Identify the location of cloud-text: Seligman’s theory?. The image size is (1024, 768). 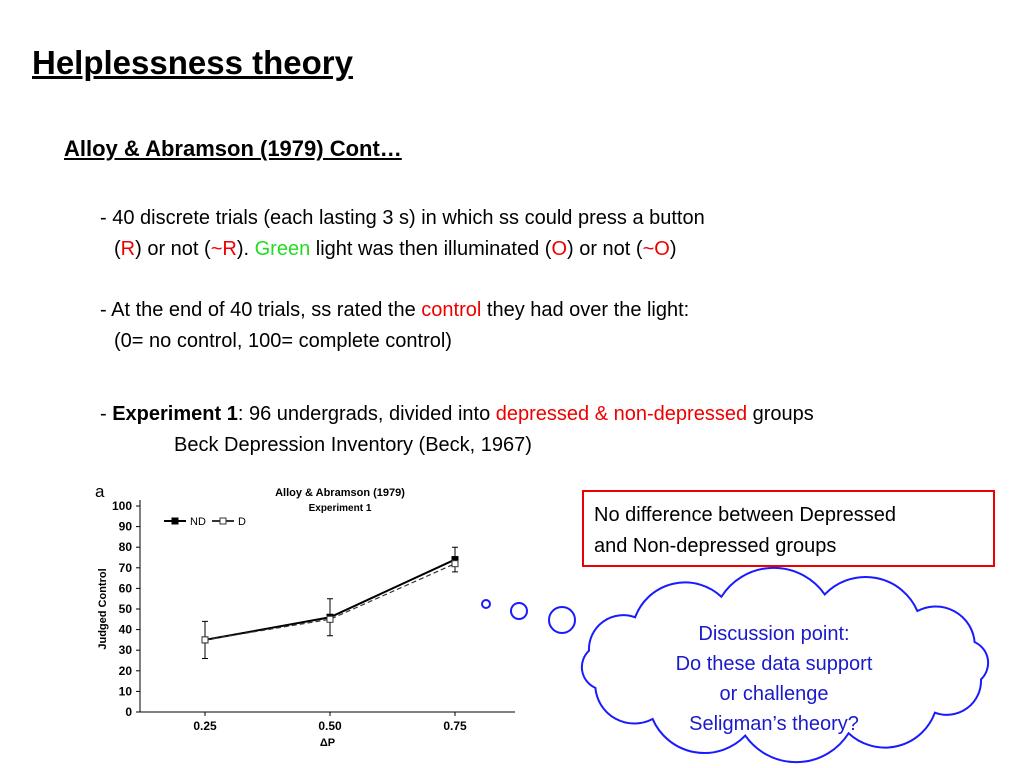
(774, 724).